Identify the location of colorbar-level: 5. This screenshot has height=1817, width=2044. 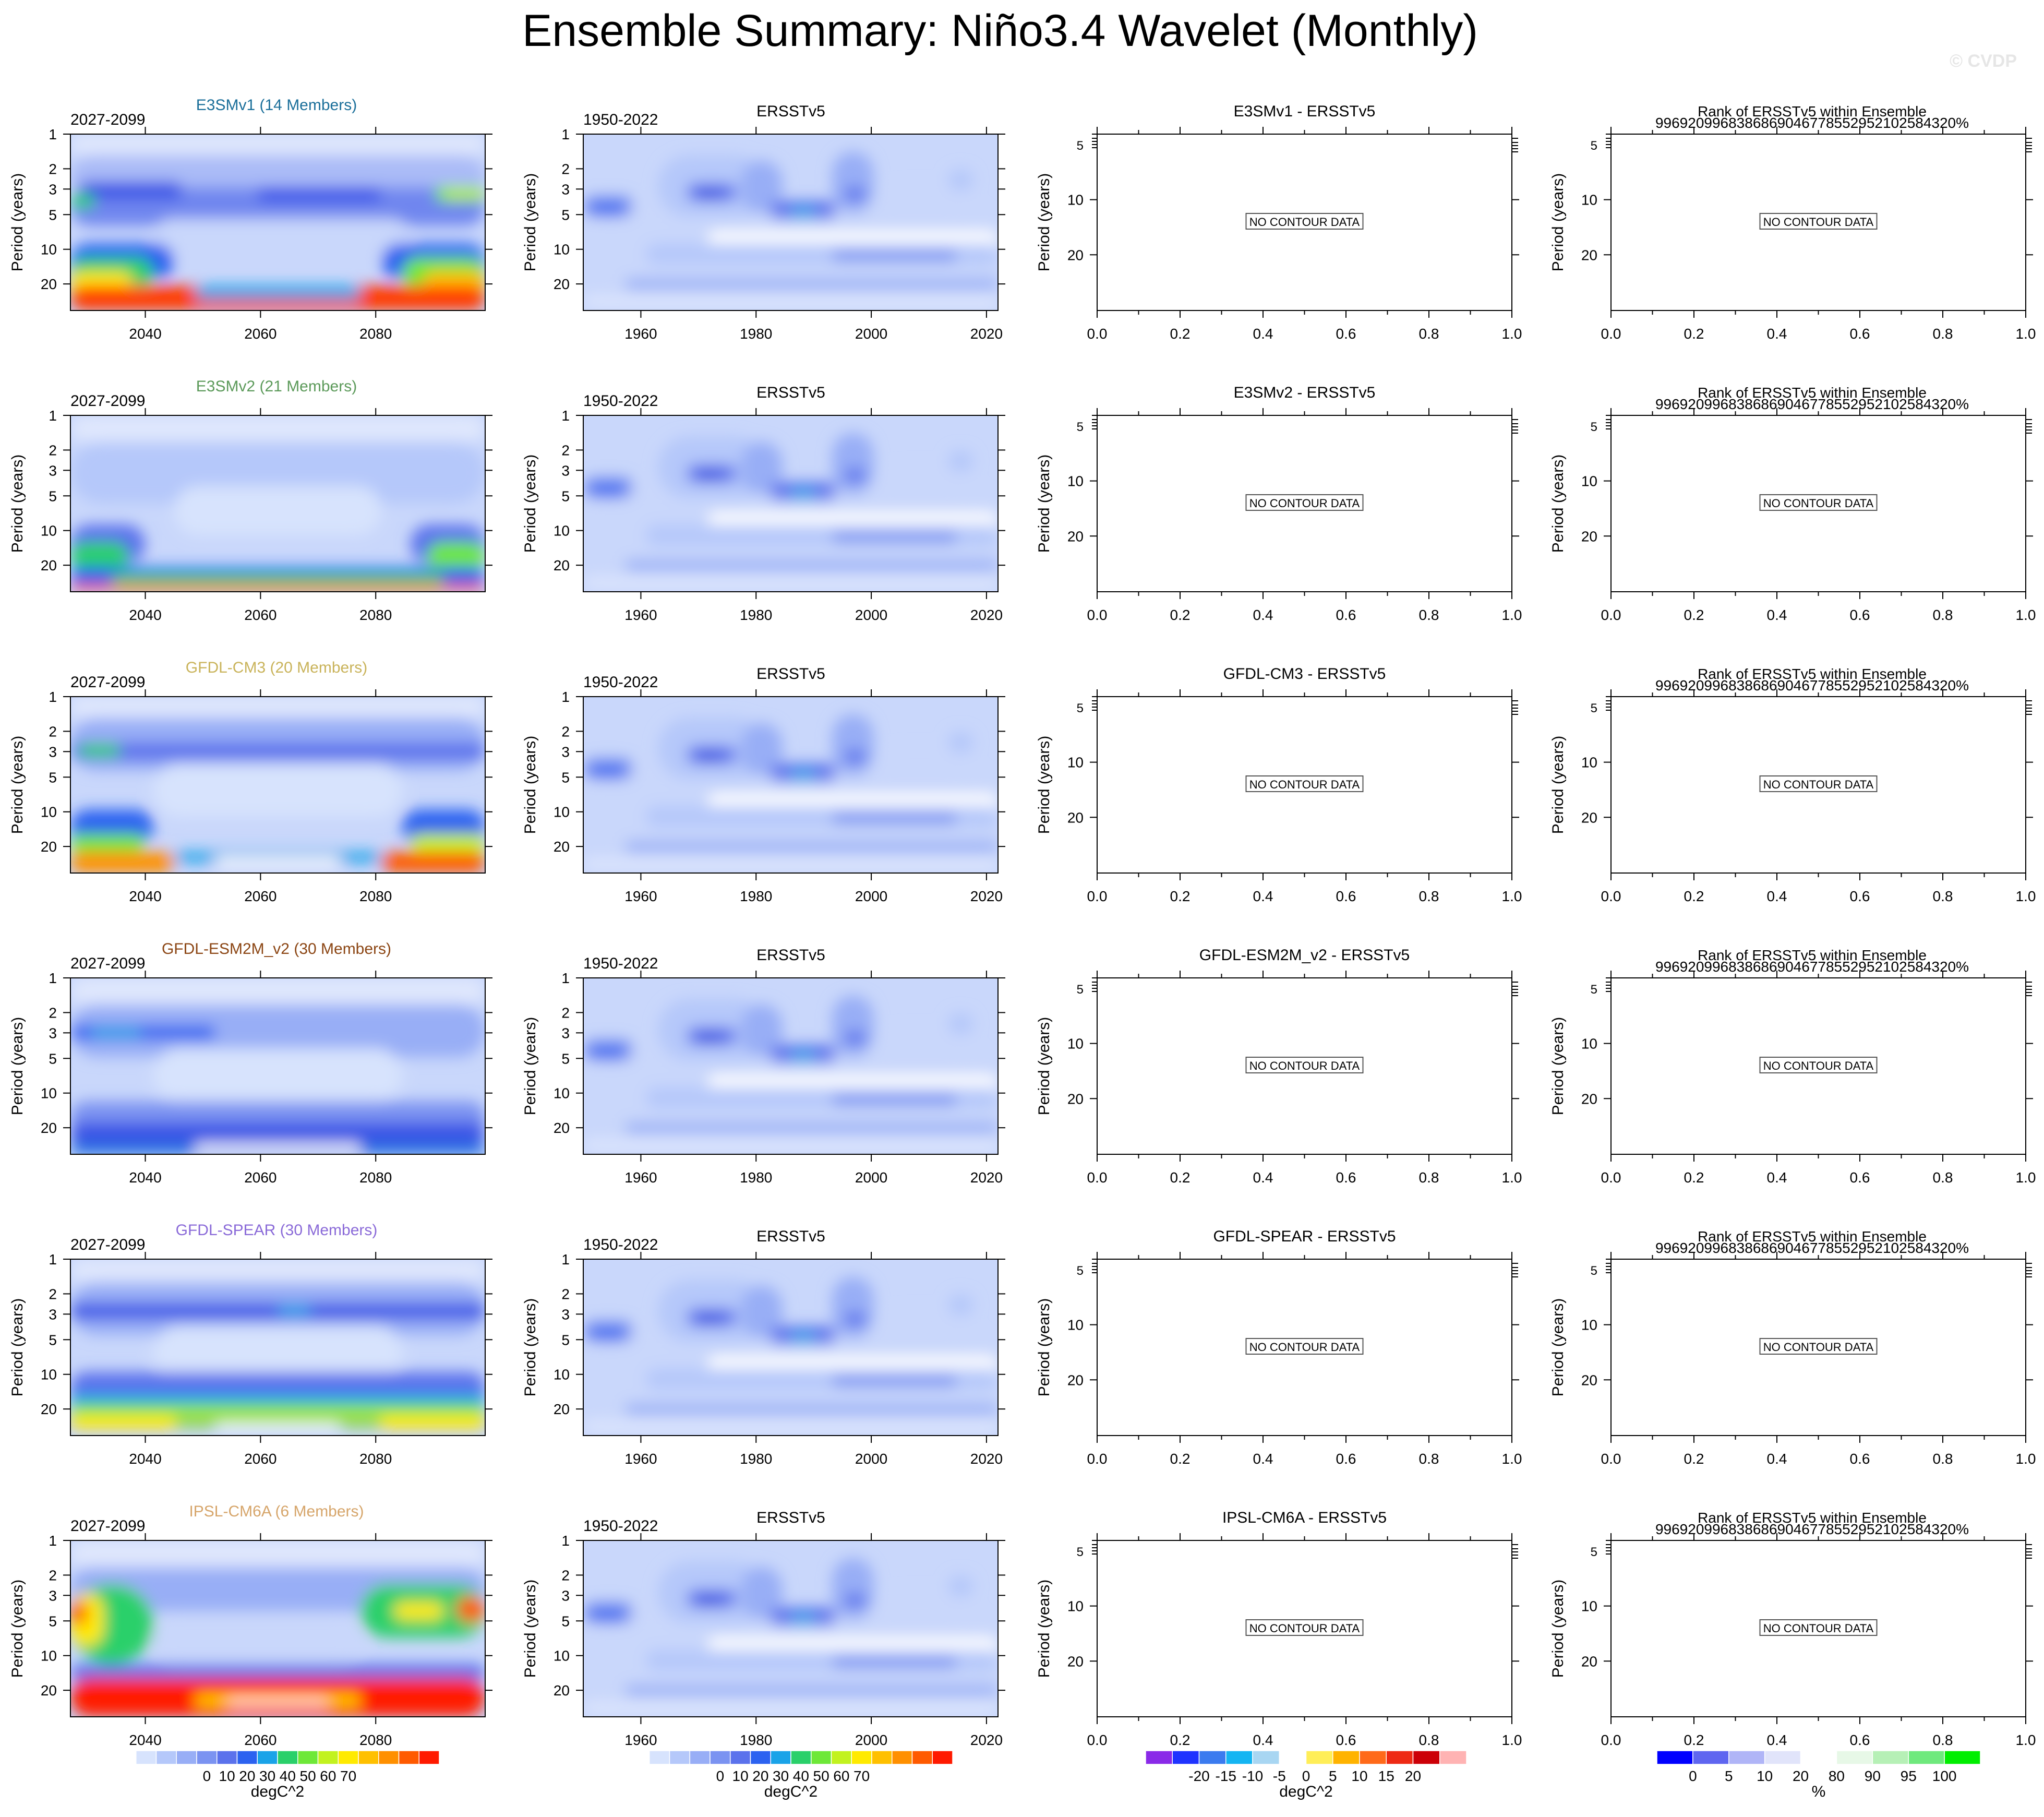
(1729, 1776).